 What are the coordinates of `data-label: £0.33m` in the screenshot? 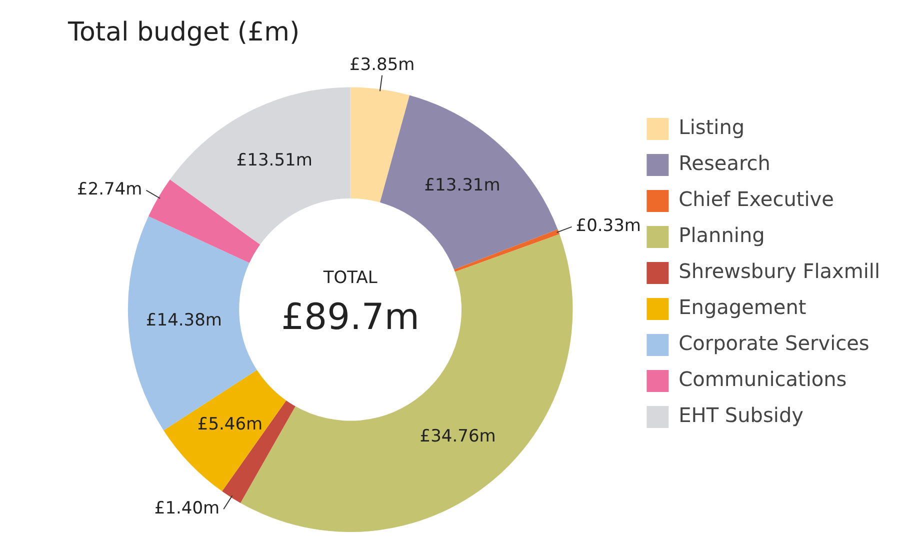 It's located at (608, 226).